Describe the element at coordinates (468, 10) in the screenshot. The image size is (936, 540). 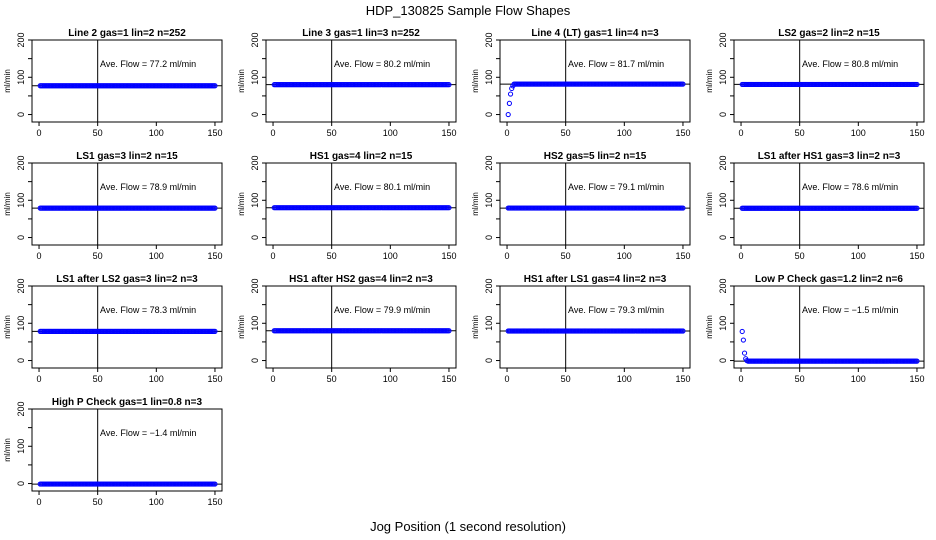
I see `figure-title: HDP_130825 Sample Flow Shapes` at that location.